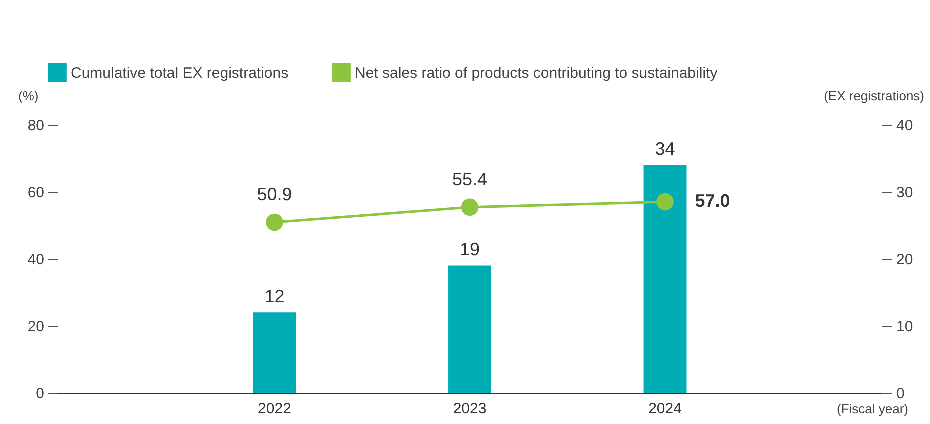 The width and height of the screenshot is (930, 424). I want to click on x-tick-label: 2023, so click(470, 409).